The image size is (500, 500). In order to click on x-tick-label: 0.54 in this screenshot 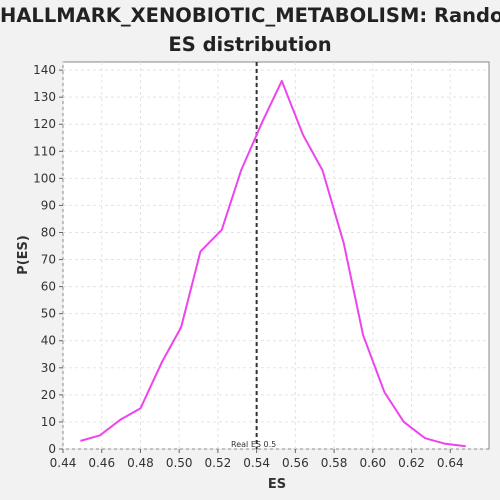, I will do `click(256, 463)`.